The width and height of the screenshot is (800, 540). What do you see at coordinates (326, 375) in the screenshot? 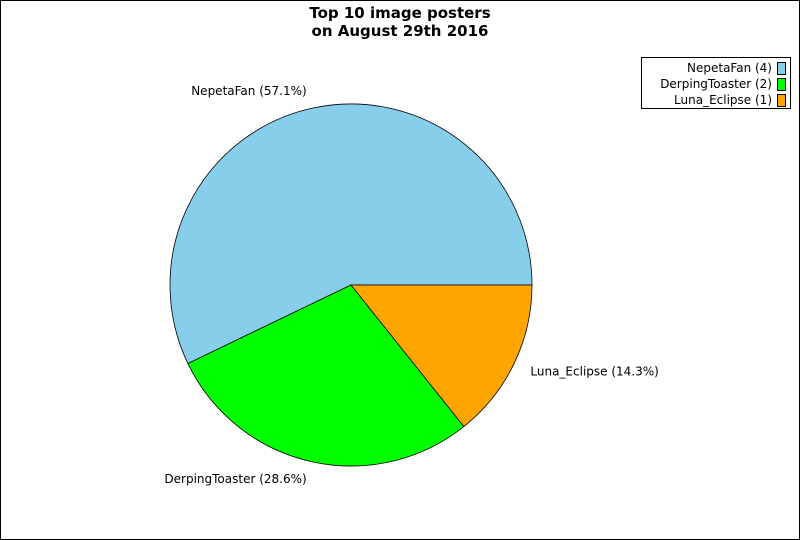
I see `pie-slice-derpingtoaster` at bounding box center [326, 375].